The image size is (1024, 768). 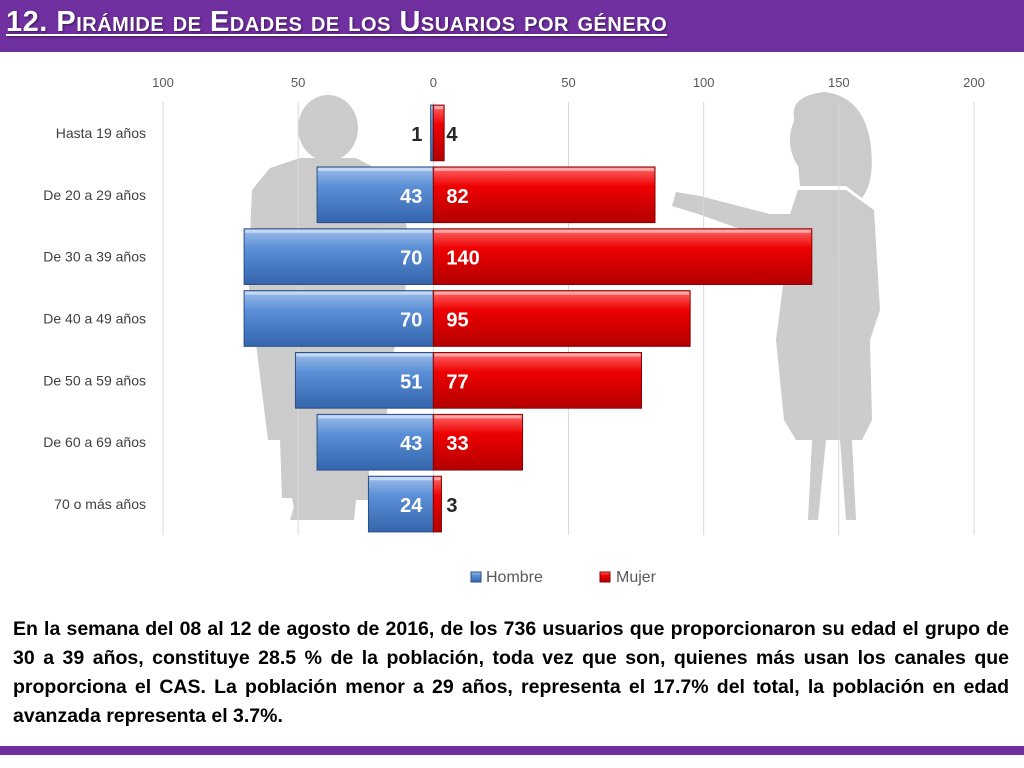 What do you see at coordinates (94, 380) in the screenshot?
I see `category-label: De 50 a 59 años` at bounding box center [94, 380].